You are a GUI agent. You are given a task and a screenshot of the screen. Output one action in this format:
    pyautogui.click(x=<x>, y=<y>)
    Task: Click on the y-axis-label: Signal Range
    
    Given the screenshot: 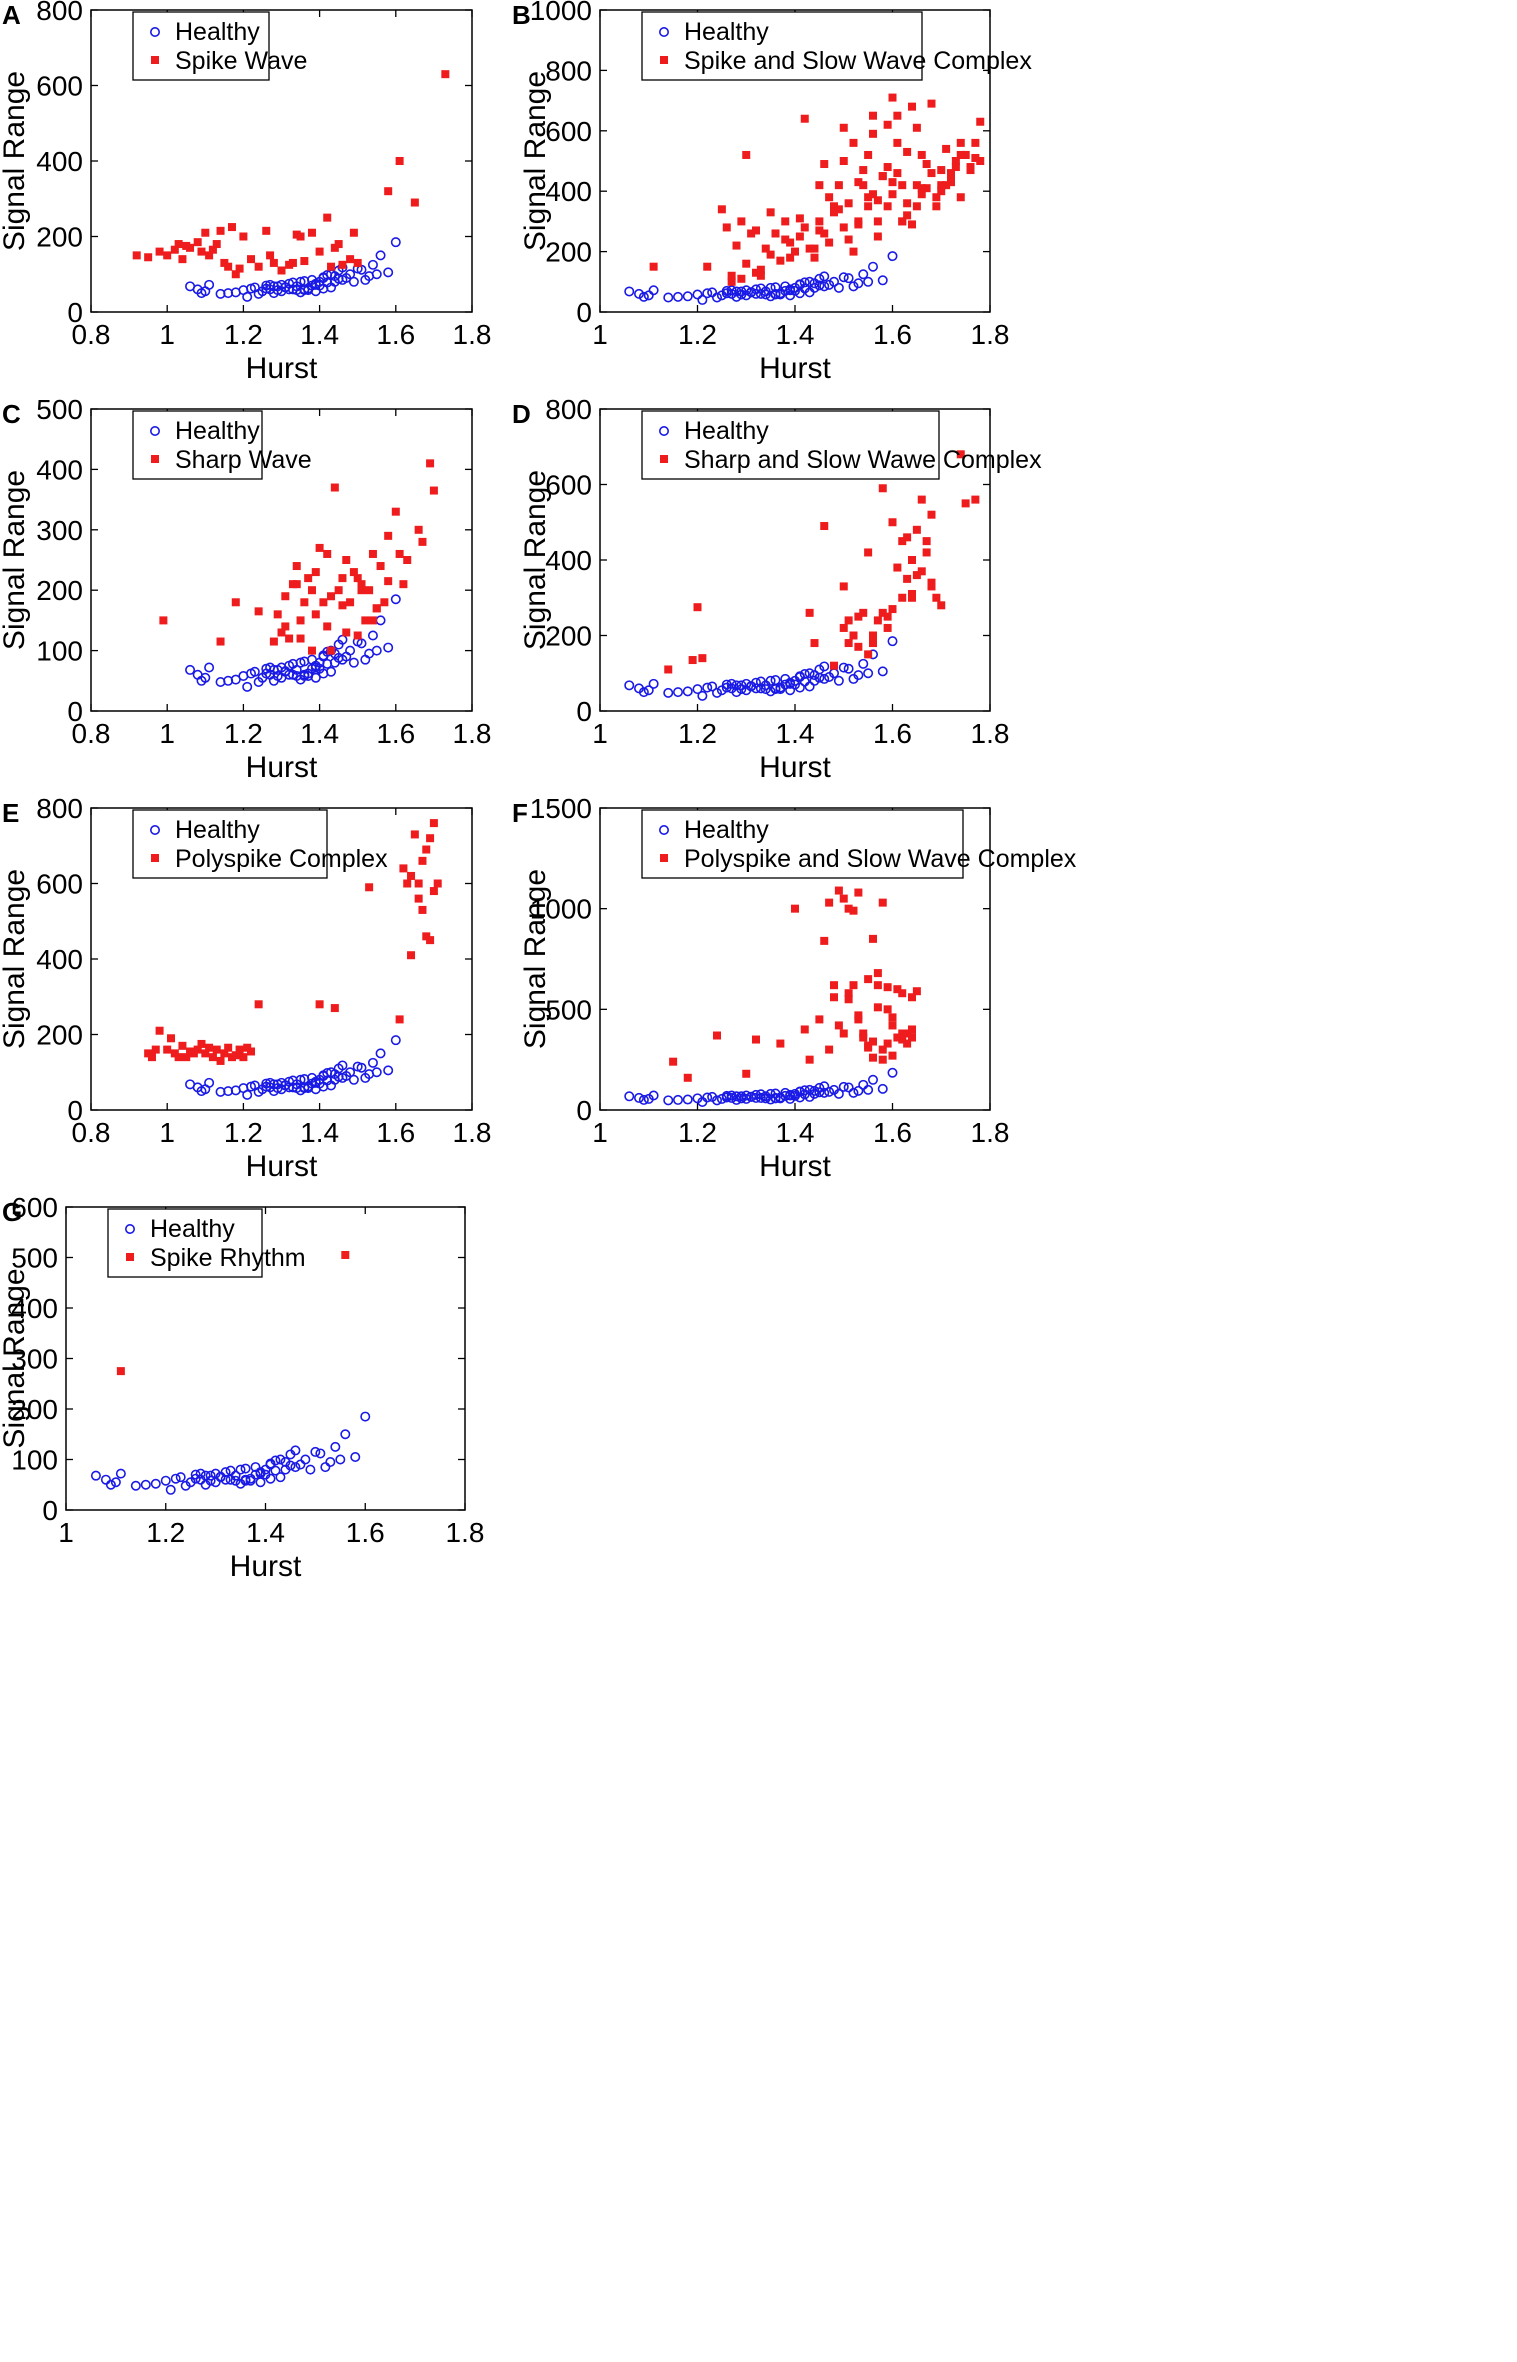 What is the action you would take?
    pyautogui.click(x=535, y=959)
    